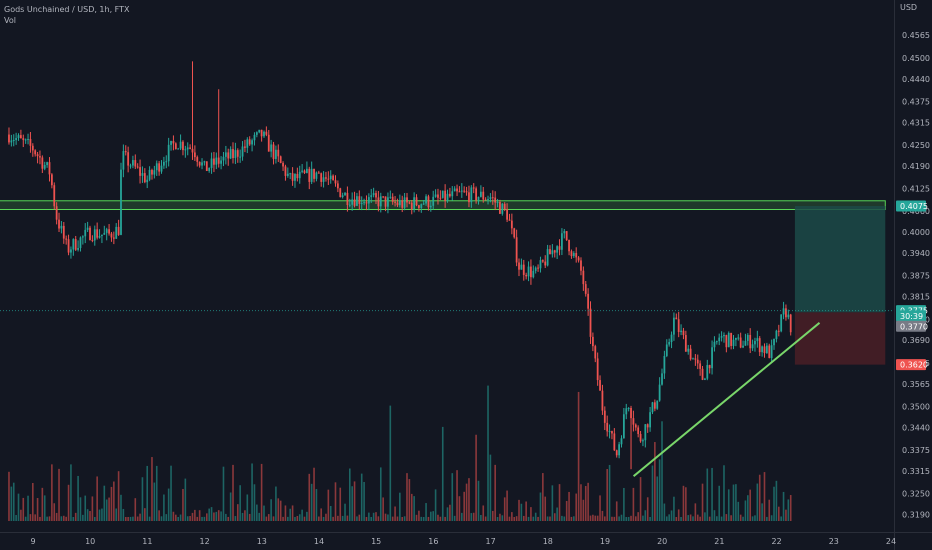 The image size is (932, 550). What do you see at coordinates (840, 285) in the screenshot?
I see `position-layer` at bounding box center [840, 285].